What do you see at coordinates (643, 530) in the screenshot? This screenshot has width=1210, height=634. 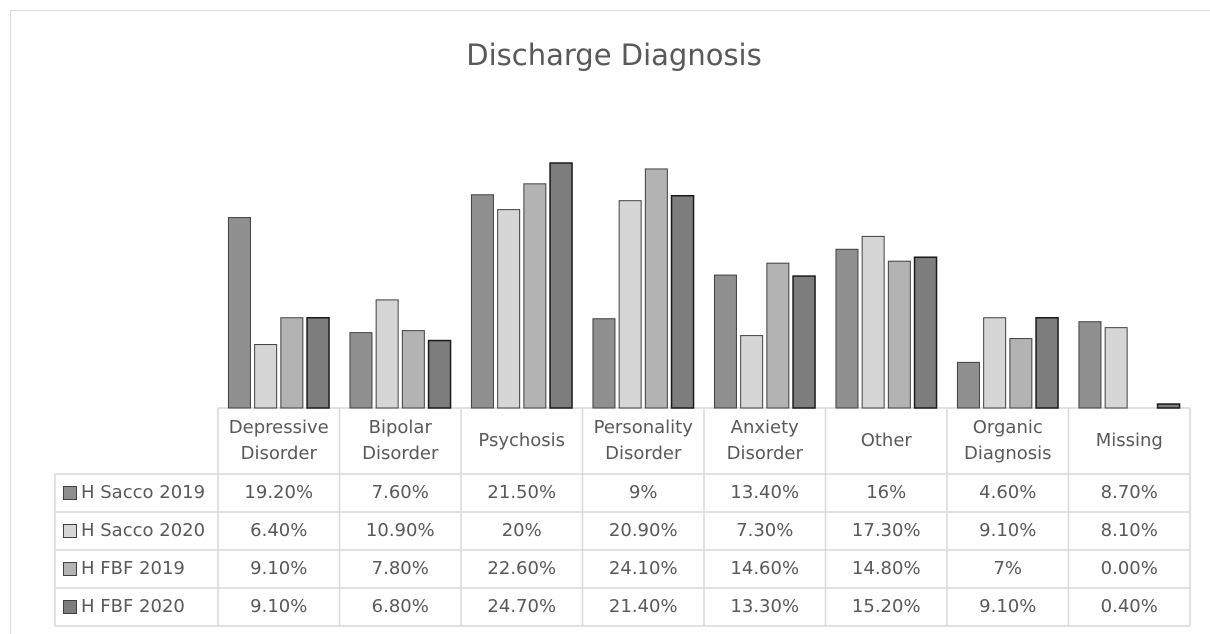 I see `data-label: 20.90%` at bounding box center [643, 530].